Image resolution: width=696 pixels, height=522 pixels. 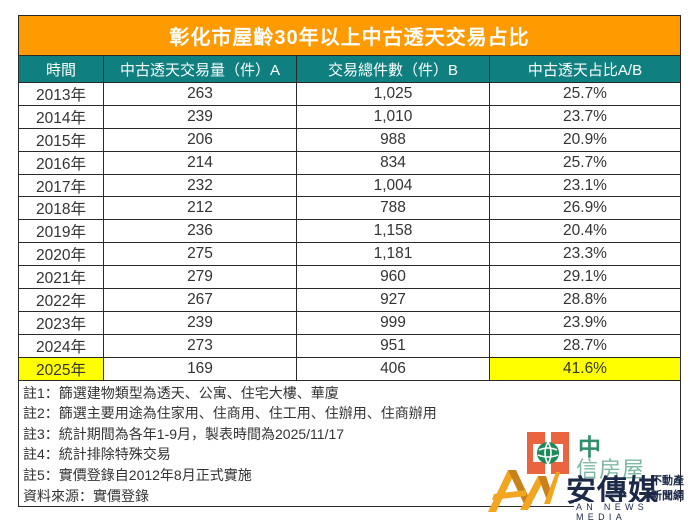 What do you see at coordinates (585, 277) in the screenshot?
I see `ratio-cell: 29.1%` at bounding box center [585, 277].